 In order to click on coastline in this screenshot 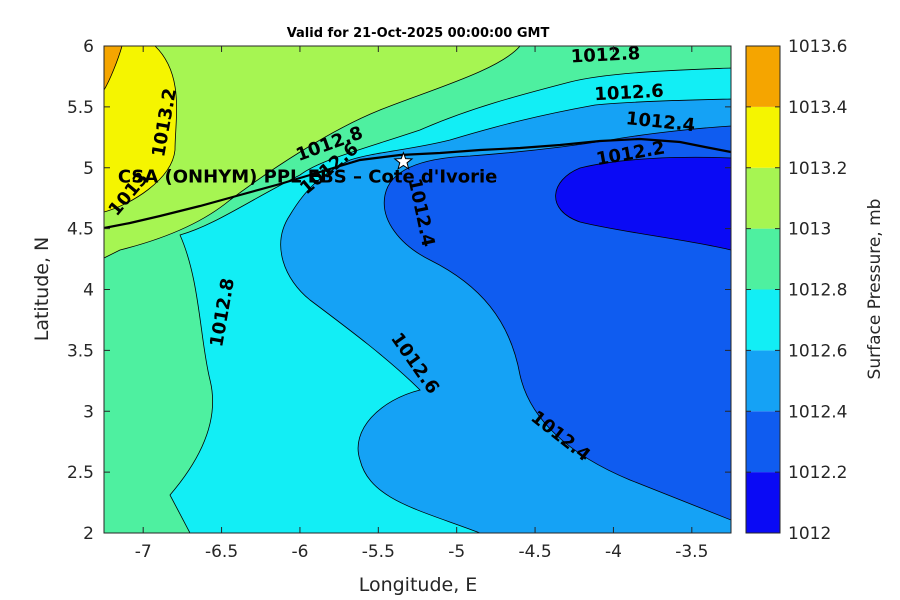, I will do `click(417, 183)`.